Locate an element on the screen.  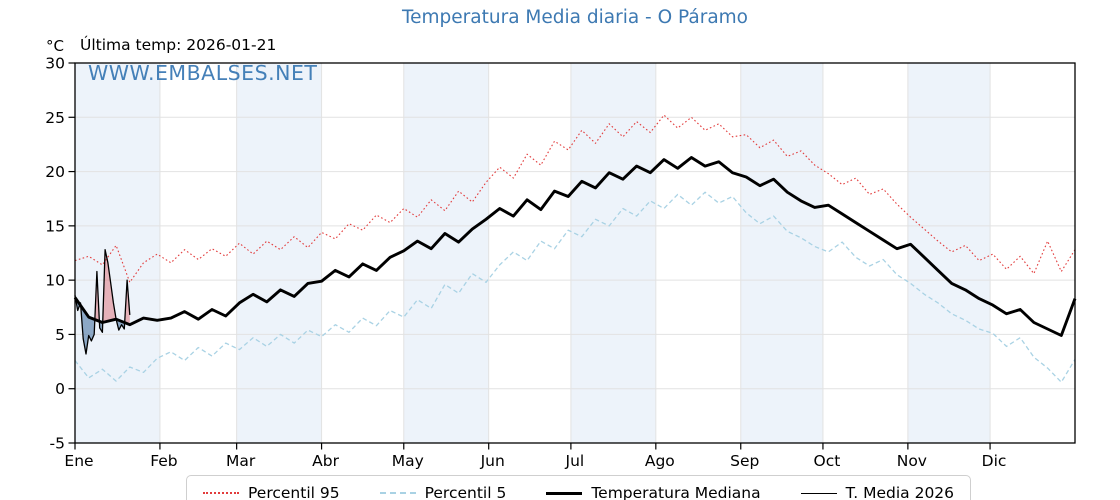
y-tick-label: 10 is located at coordinates (55, 281).